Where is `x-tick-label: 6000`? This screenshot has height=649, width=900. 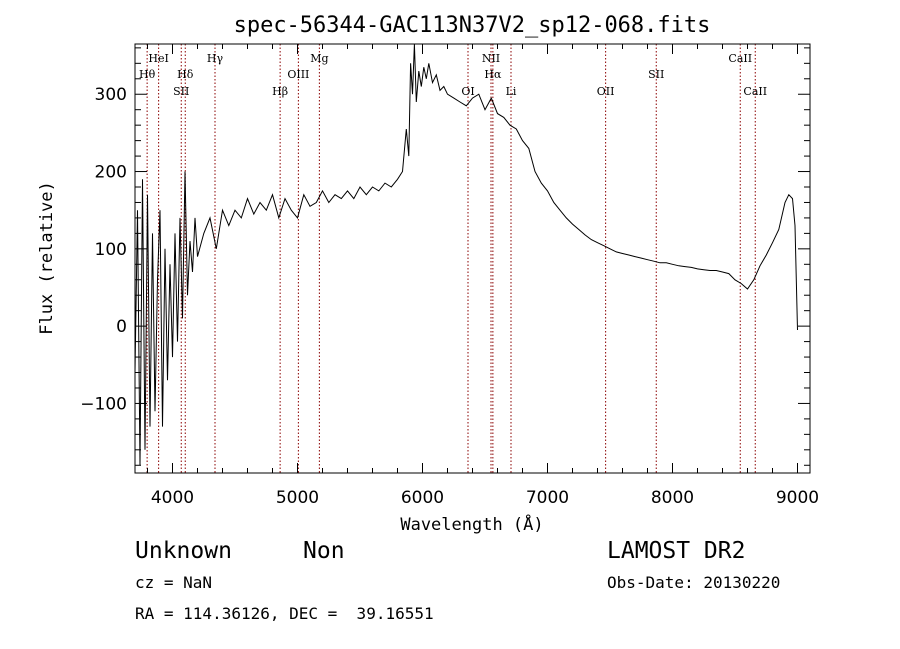 x-tick-label: 6000 is located at coordinates (422, 498).